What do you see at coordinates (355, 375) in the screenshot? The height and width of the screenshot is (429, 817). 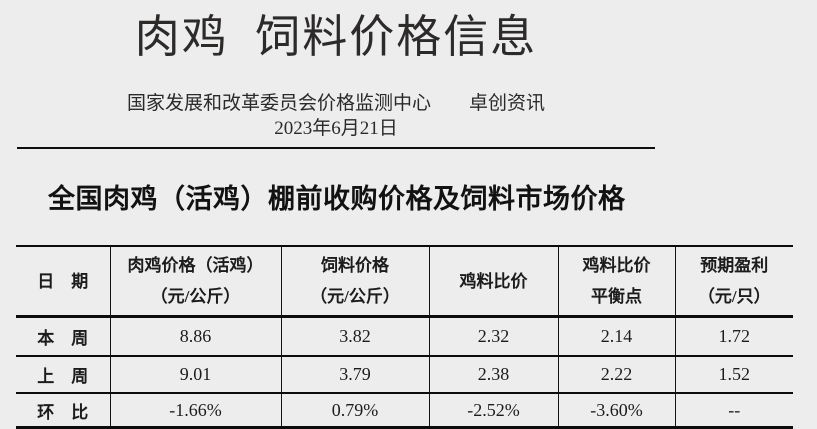 I see `cell-value: 3.79` at bounding box center [355, 375].